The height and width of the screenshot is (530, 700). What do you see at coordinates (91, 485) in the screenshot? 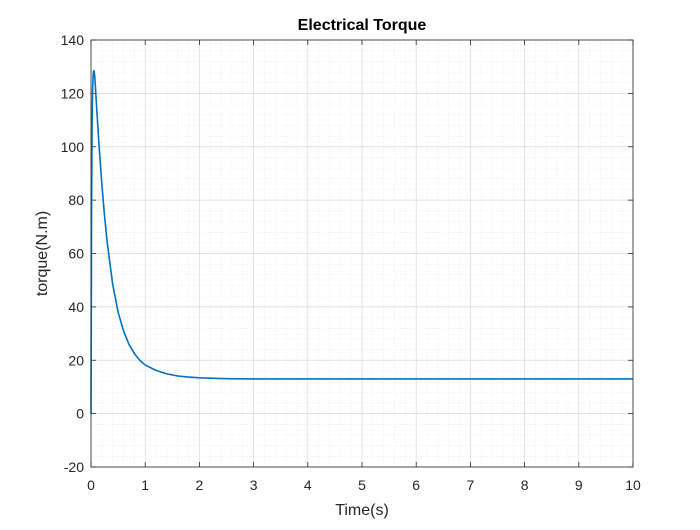
I see `x-tick-label: 0` at bounding box center [91, 485].